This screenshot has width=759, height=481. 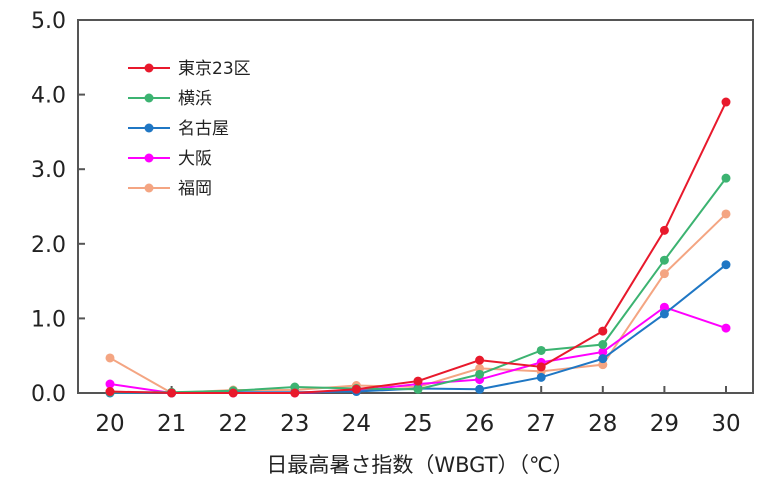 I want to click on x-tick-label: 22, so click(x=233, y=424).